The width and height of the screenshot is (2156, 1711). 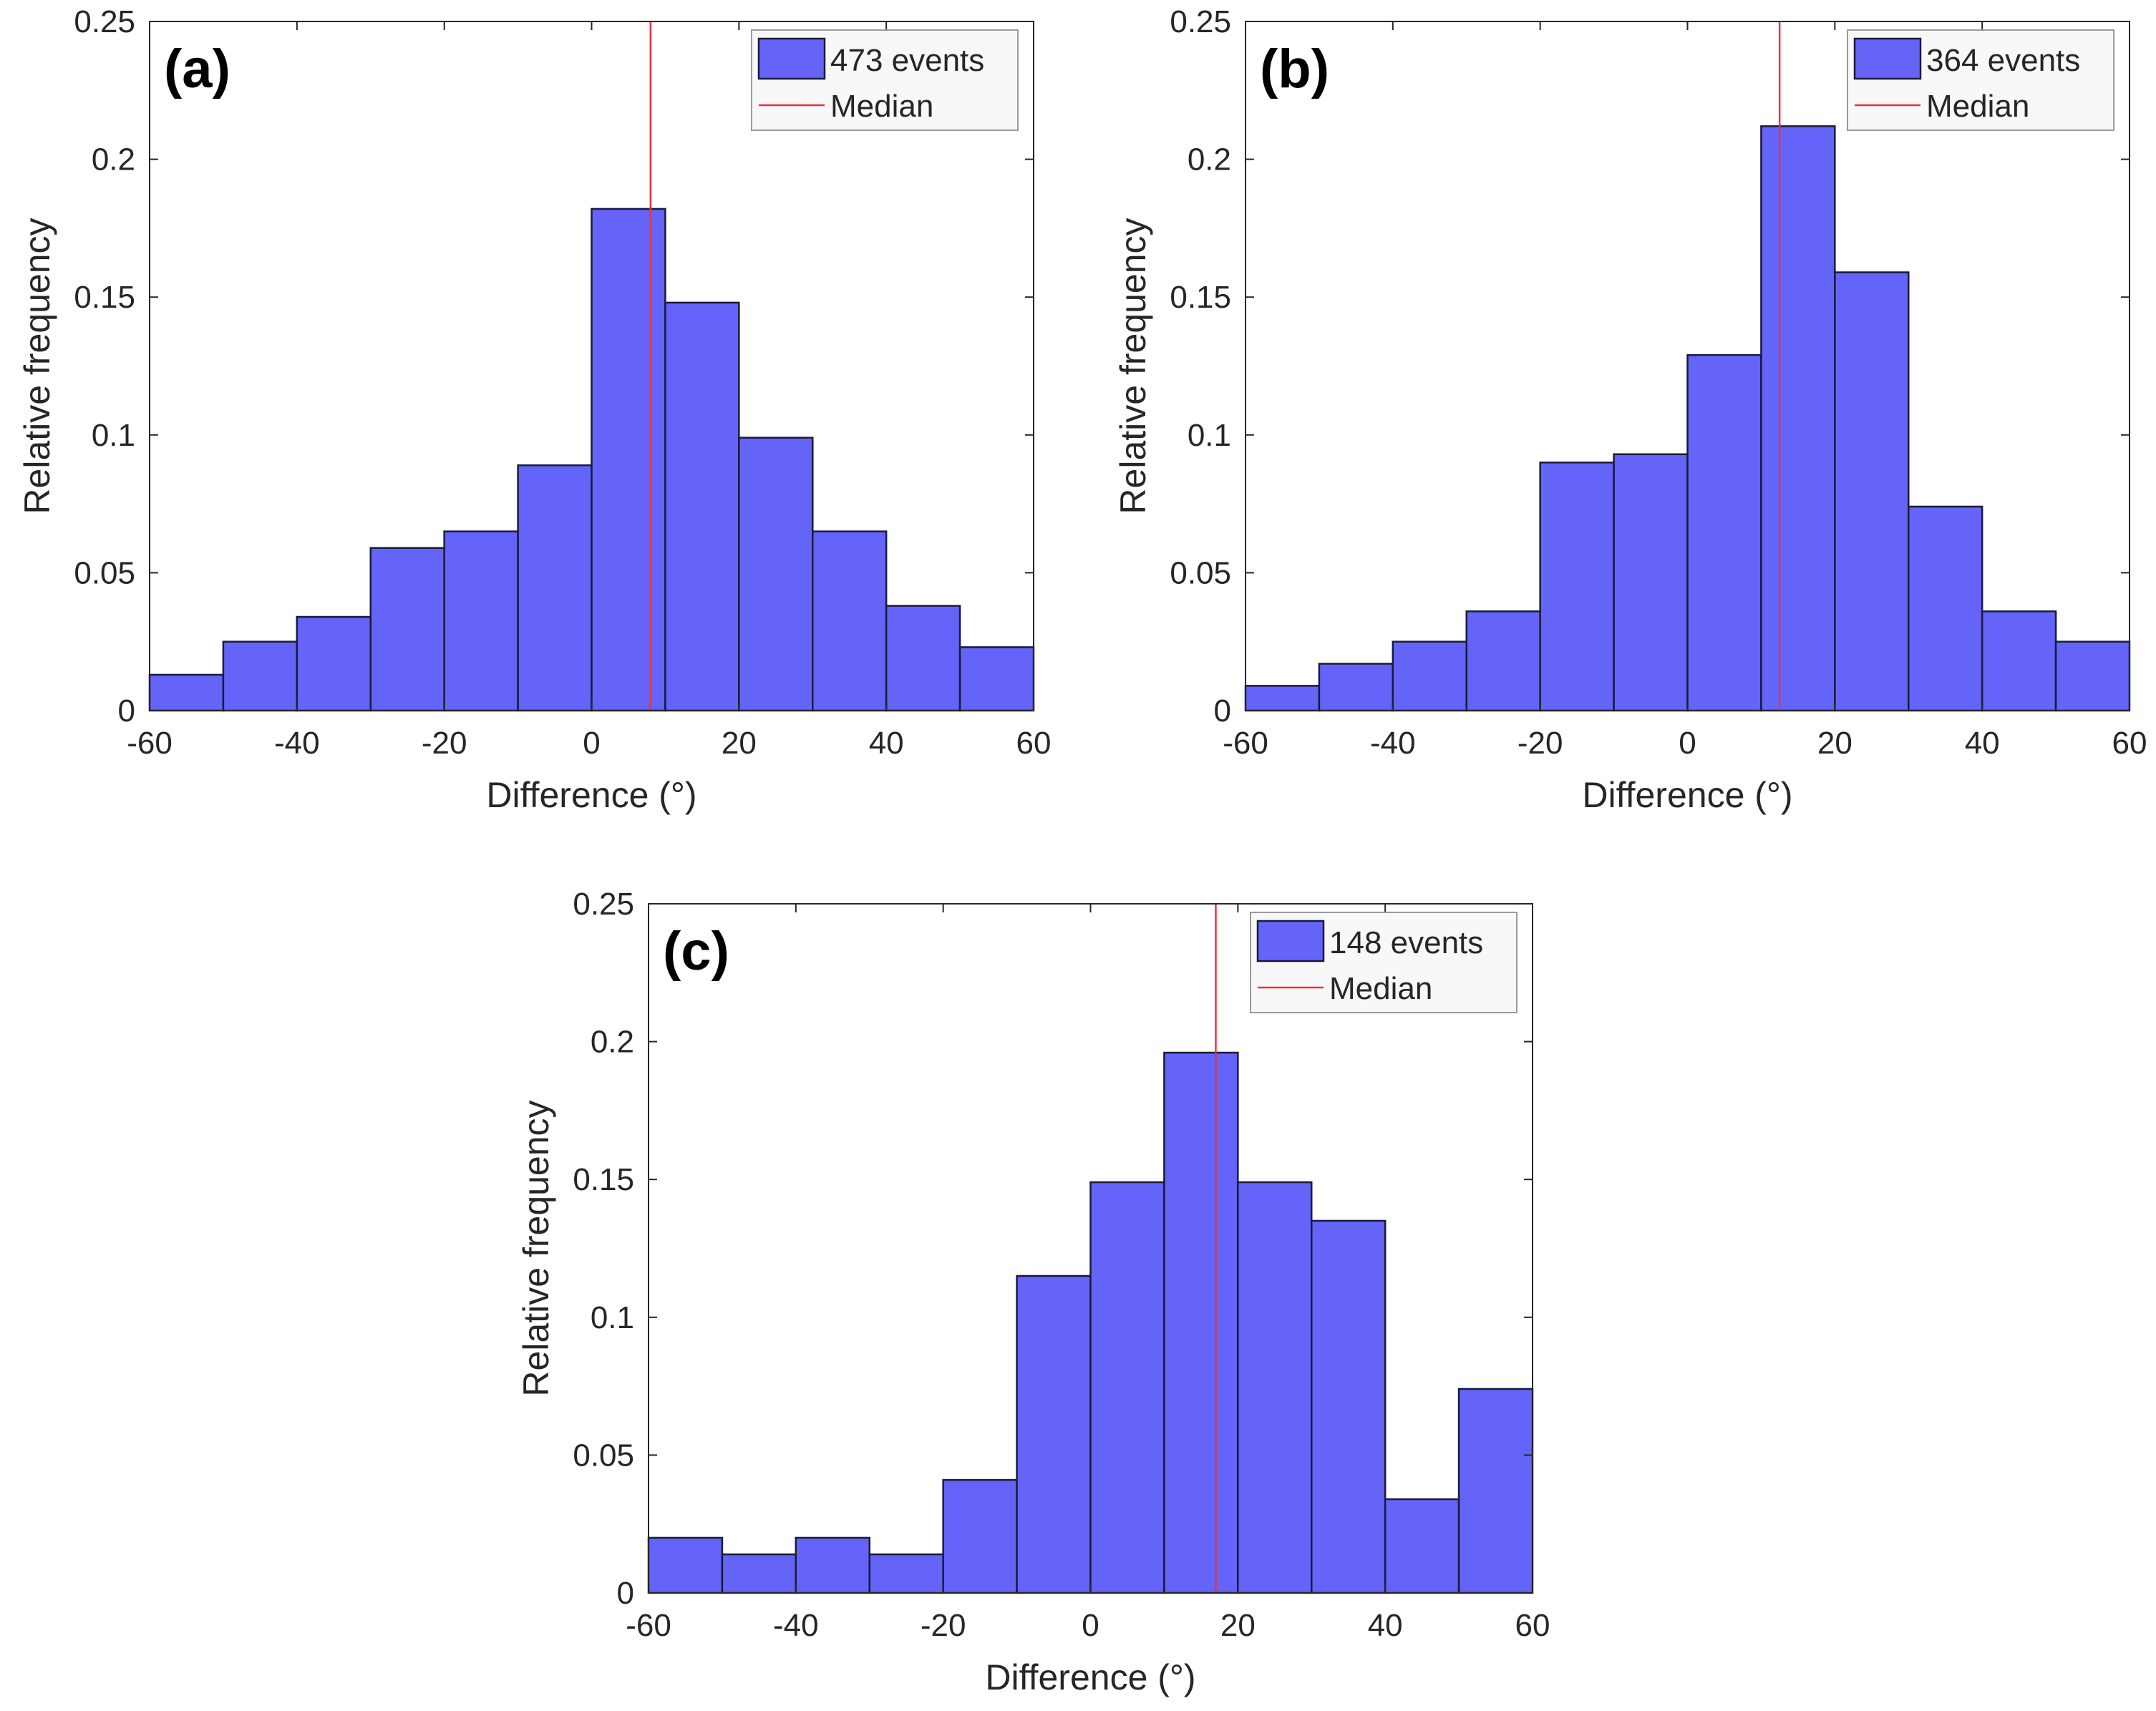 I want to click on legend-series-label: 148 events, so click(x=1406, y=942).